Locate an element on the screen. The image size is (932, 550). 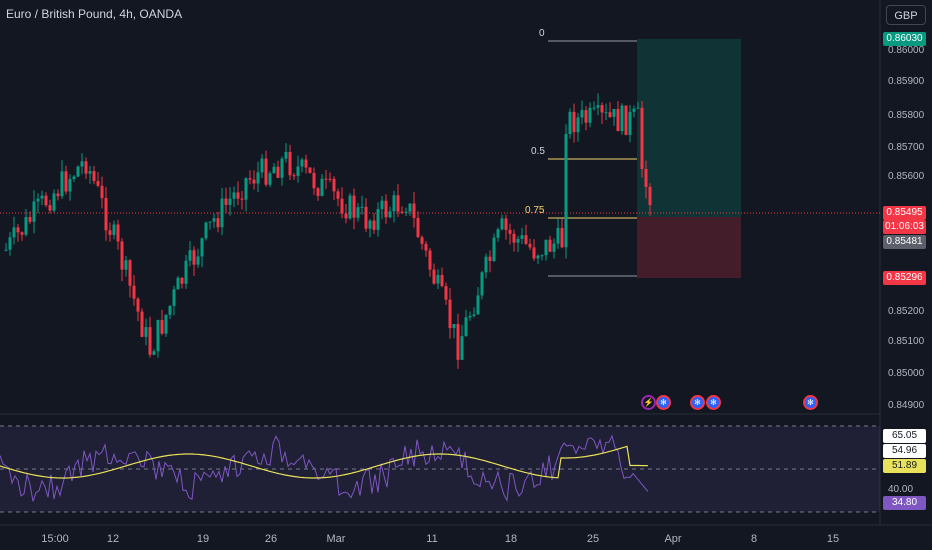
target-price-tag: 0.86030 is located at coordinates (904, 39).